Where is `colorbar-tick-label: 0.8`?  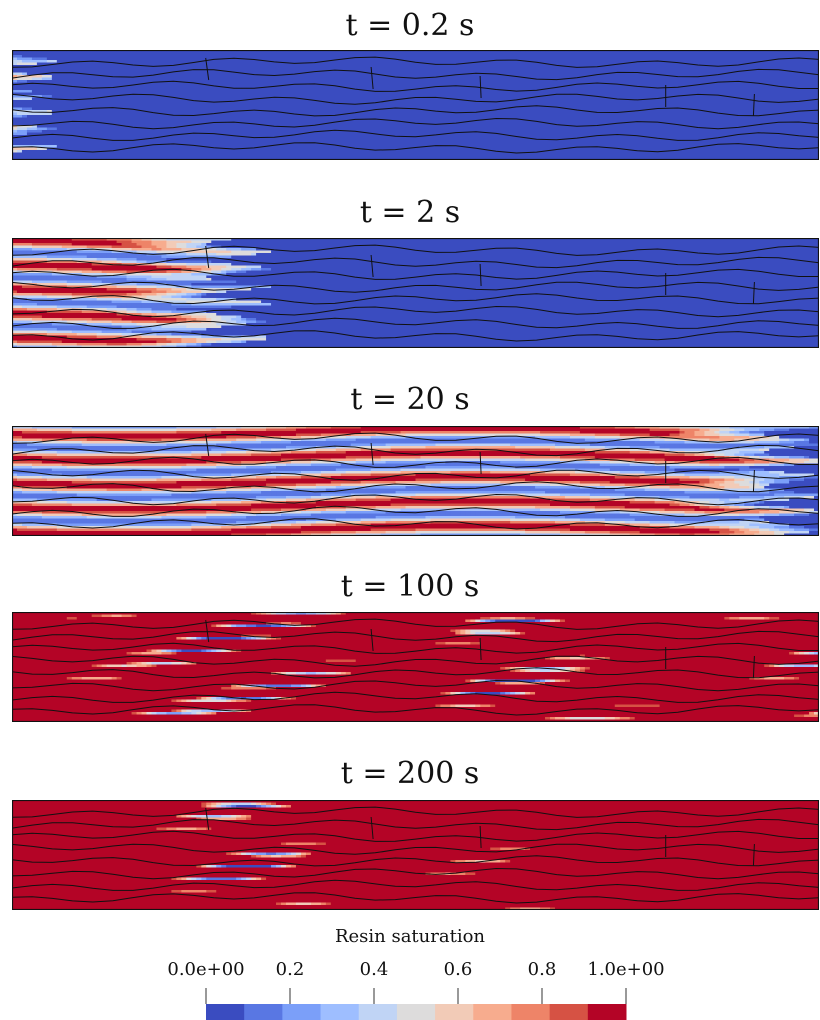
colorbar-tick-label: 0.8 is located at coordinates (542, 969).